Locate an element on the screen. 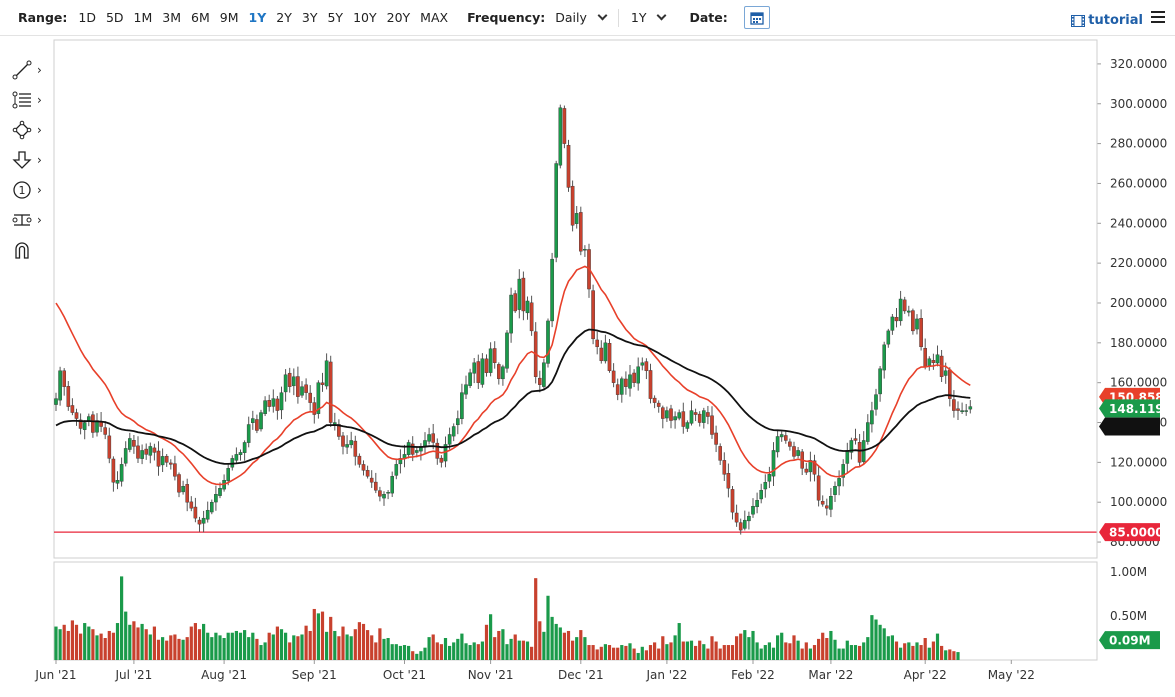 This screenshot has height=697, width=1175. frequency-dropdown: Daily is located at coordinates (581, 17).